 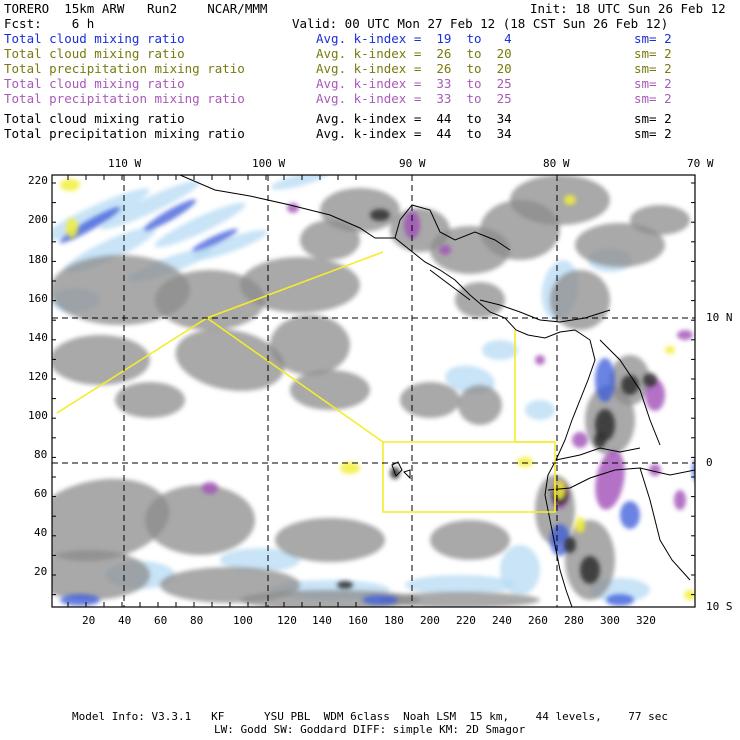 I want to click on lat-label: 10 S, so click(x=719, y=606).